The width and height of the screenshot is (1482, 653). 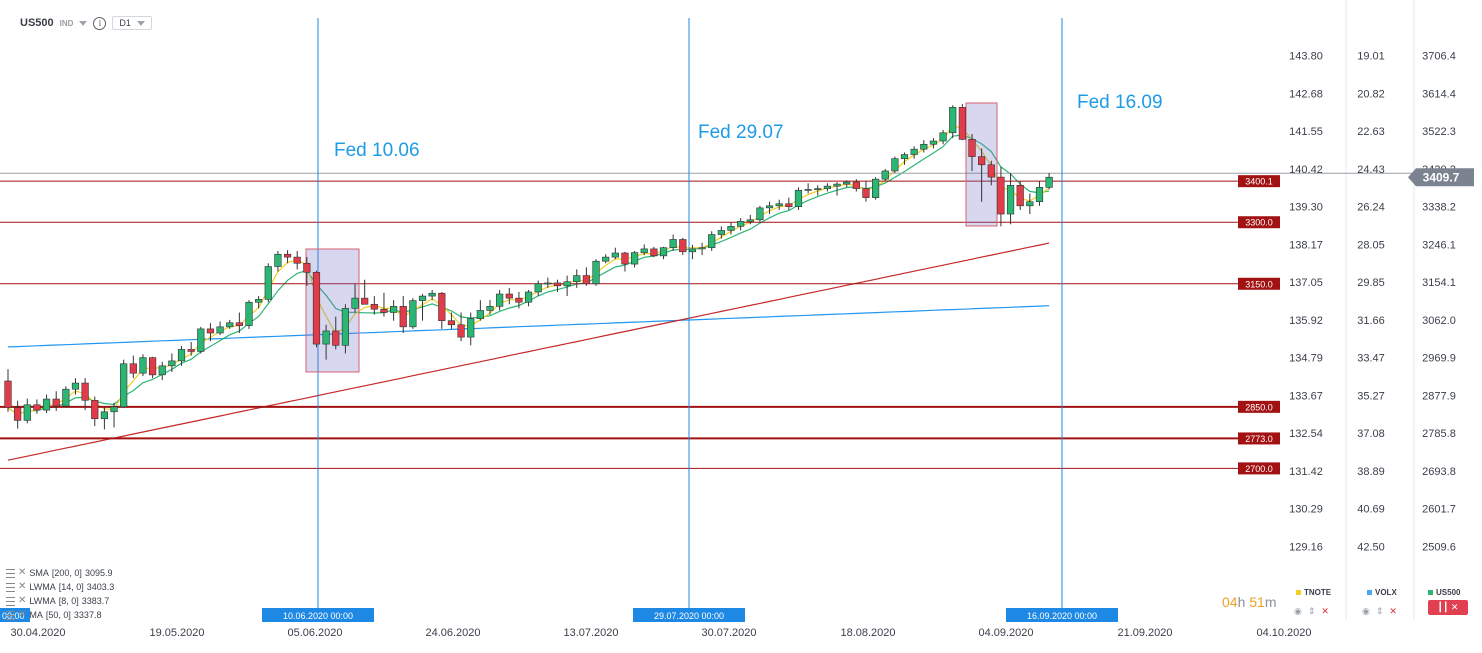 What do you see at coordinates (1439, 245) in the screenshot?
I see `scale-primary-tick-5: 3246.1` at bounding box center [1439, 245].